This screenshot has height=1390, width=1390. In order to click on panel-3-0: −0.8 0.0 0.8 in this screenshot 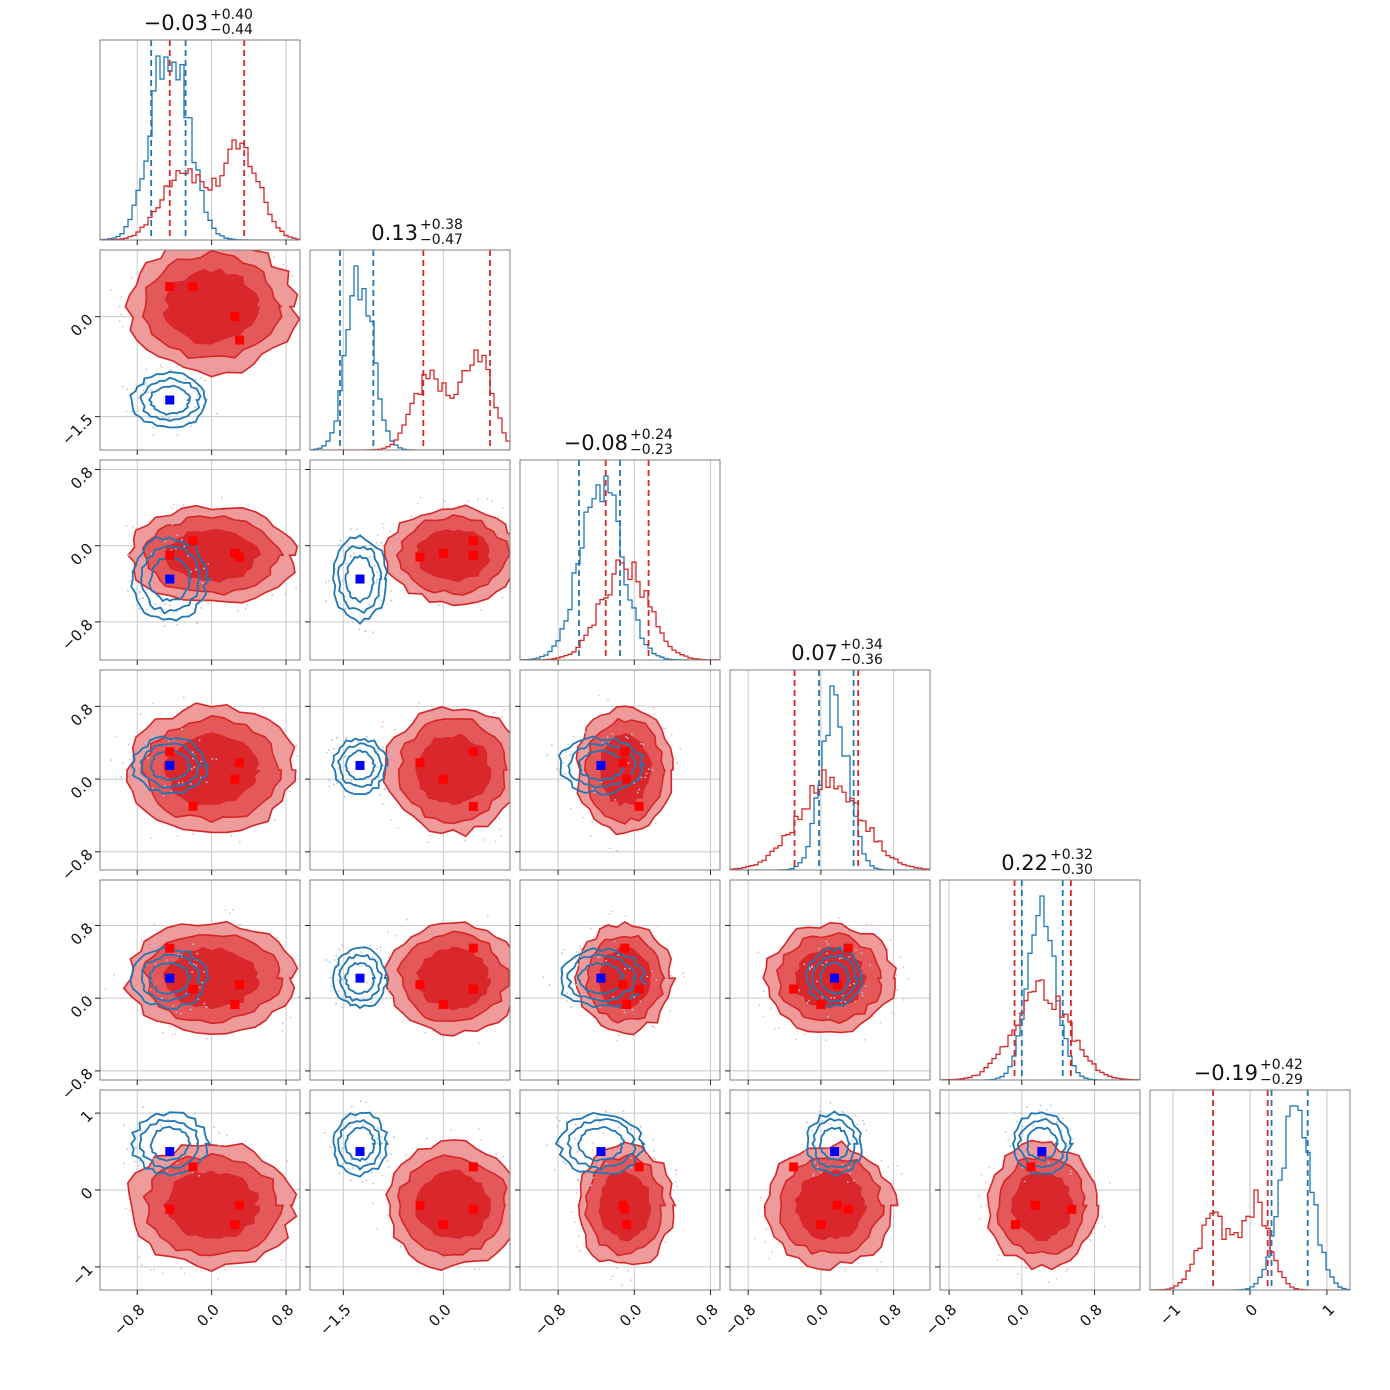, I will do `click(179, 776)`.